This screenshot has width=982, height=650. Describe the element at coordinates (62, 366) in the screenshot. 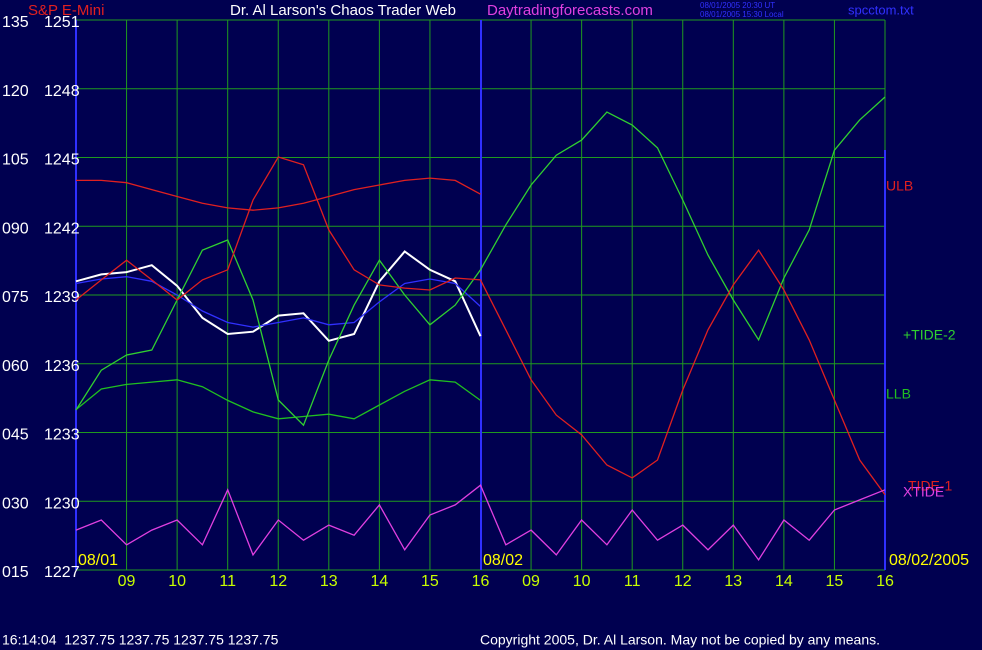

I see `y-tick-label: 1236` at that location.